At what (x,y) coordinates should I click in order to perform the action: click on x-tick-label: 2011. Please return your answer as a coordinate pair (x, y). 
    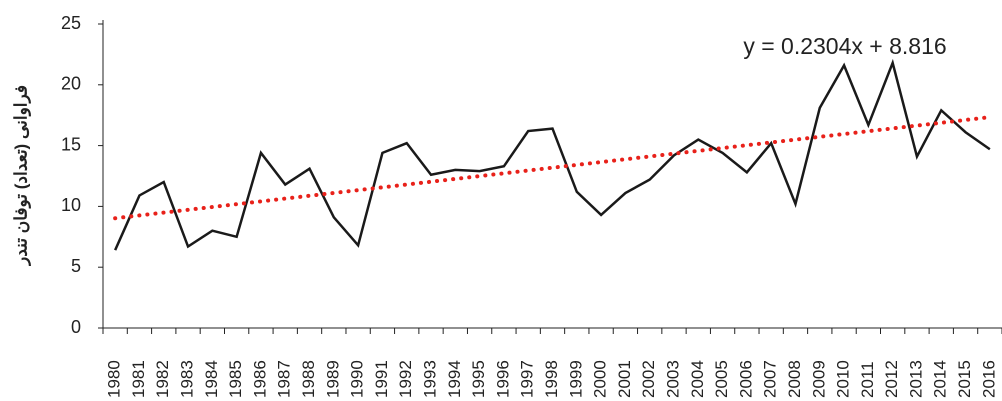
    Looking at the image, I should click on (867, 379).